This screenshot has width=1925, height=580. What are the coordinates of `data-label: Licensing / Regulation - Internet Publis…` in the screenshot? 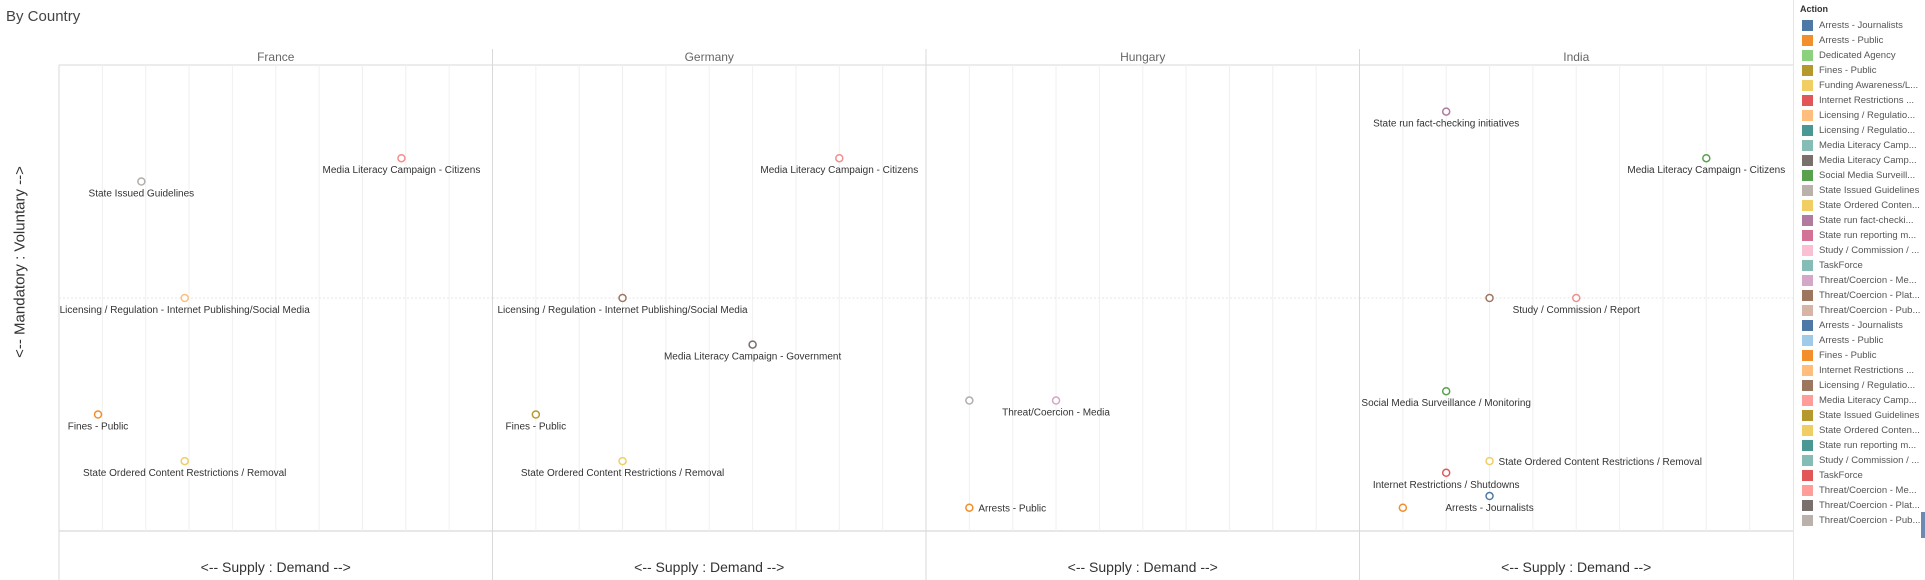 It's located at (185, 310).